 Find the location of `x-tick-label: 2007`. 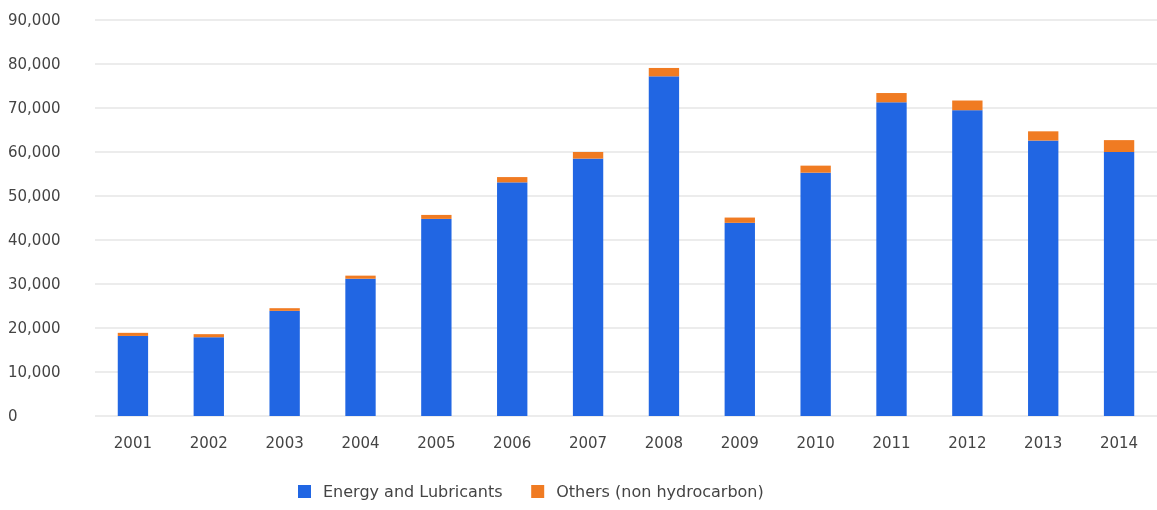

x-tick-label: 2007 is located at coordinates (588, 443).